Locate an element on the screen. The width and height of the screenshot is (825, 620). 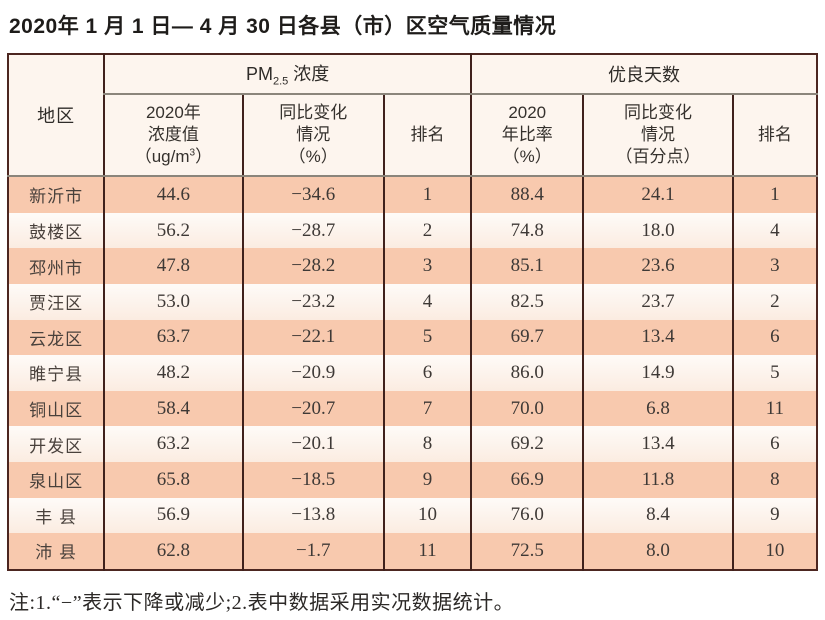
table-row: 邳州市 47.8 −28.2 3 85.1 23.6 3 is located at coordinates (412, 266).